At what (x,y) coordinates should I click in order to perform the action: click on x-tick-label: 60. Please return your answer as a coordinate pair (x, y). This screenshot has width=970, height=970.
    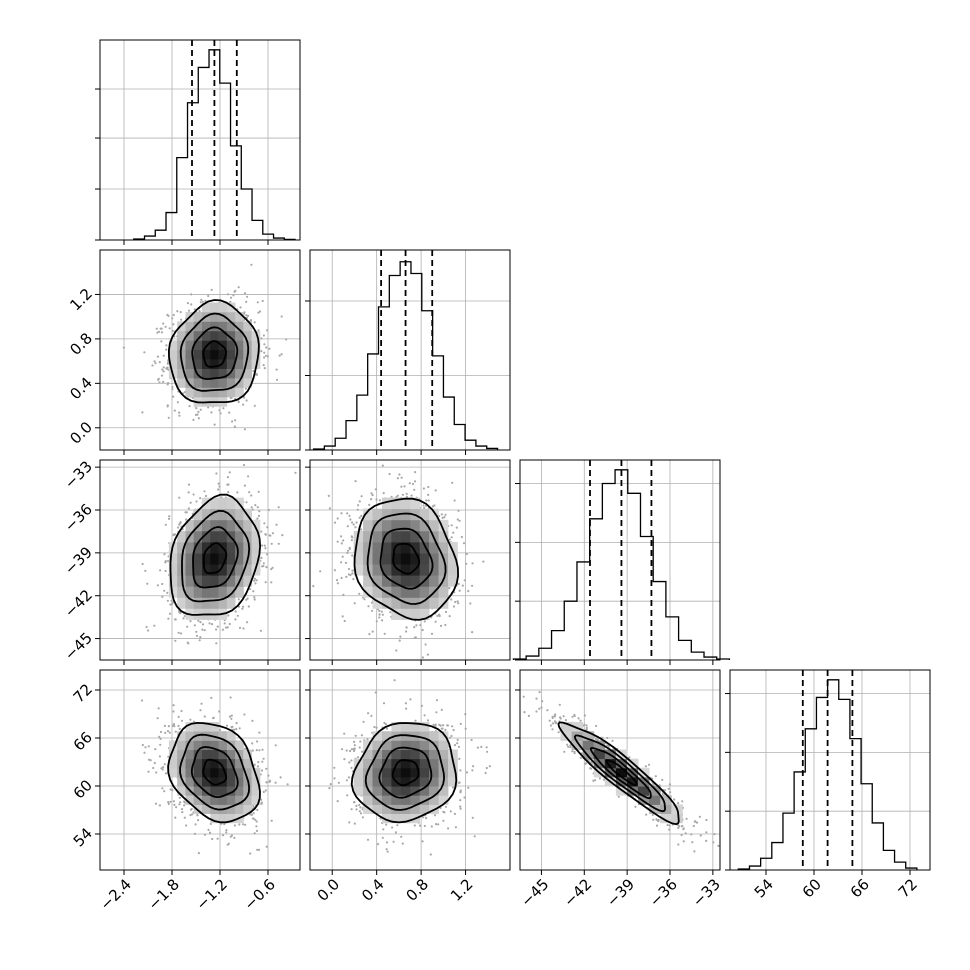
    Looking at the image, I should click on (812, 888).